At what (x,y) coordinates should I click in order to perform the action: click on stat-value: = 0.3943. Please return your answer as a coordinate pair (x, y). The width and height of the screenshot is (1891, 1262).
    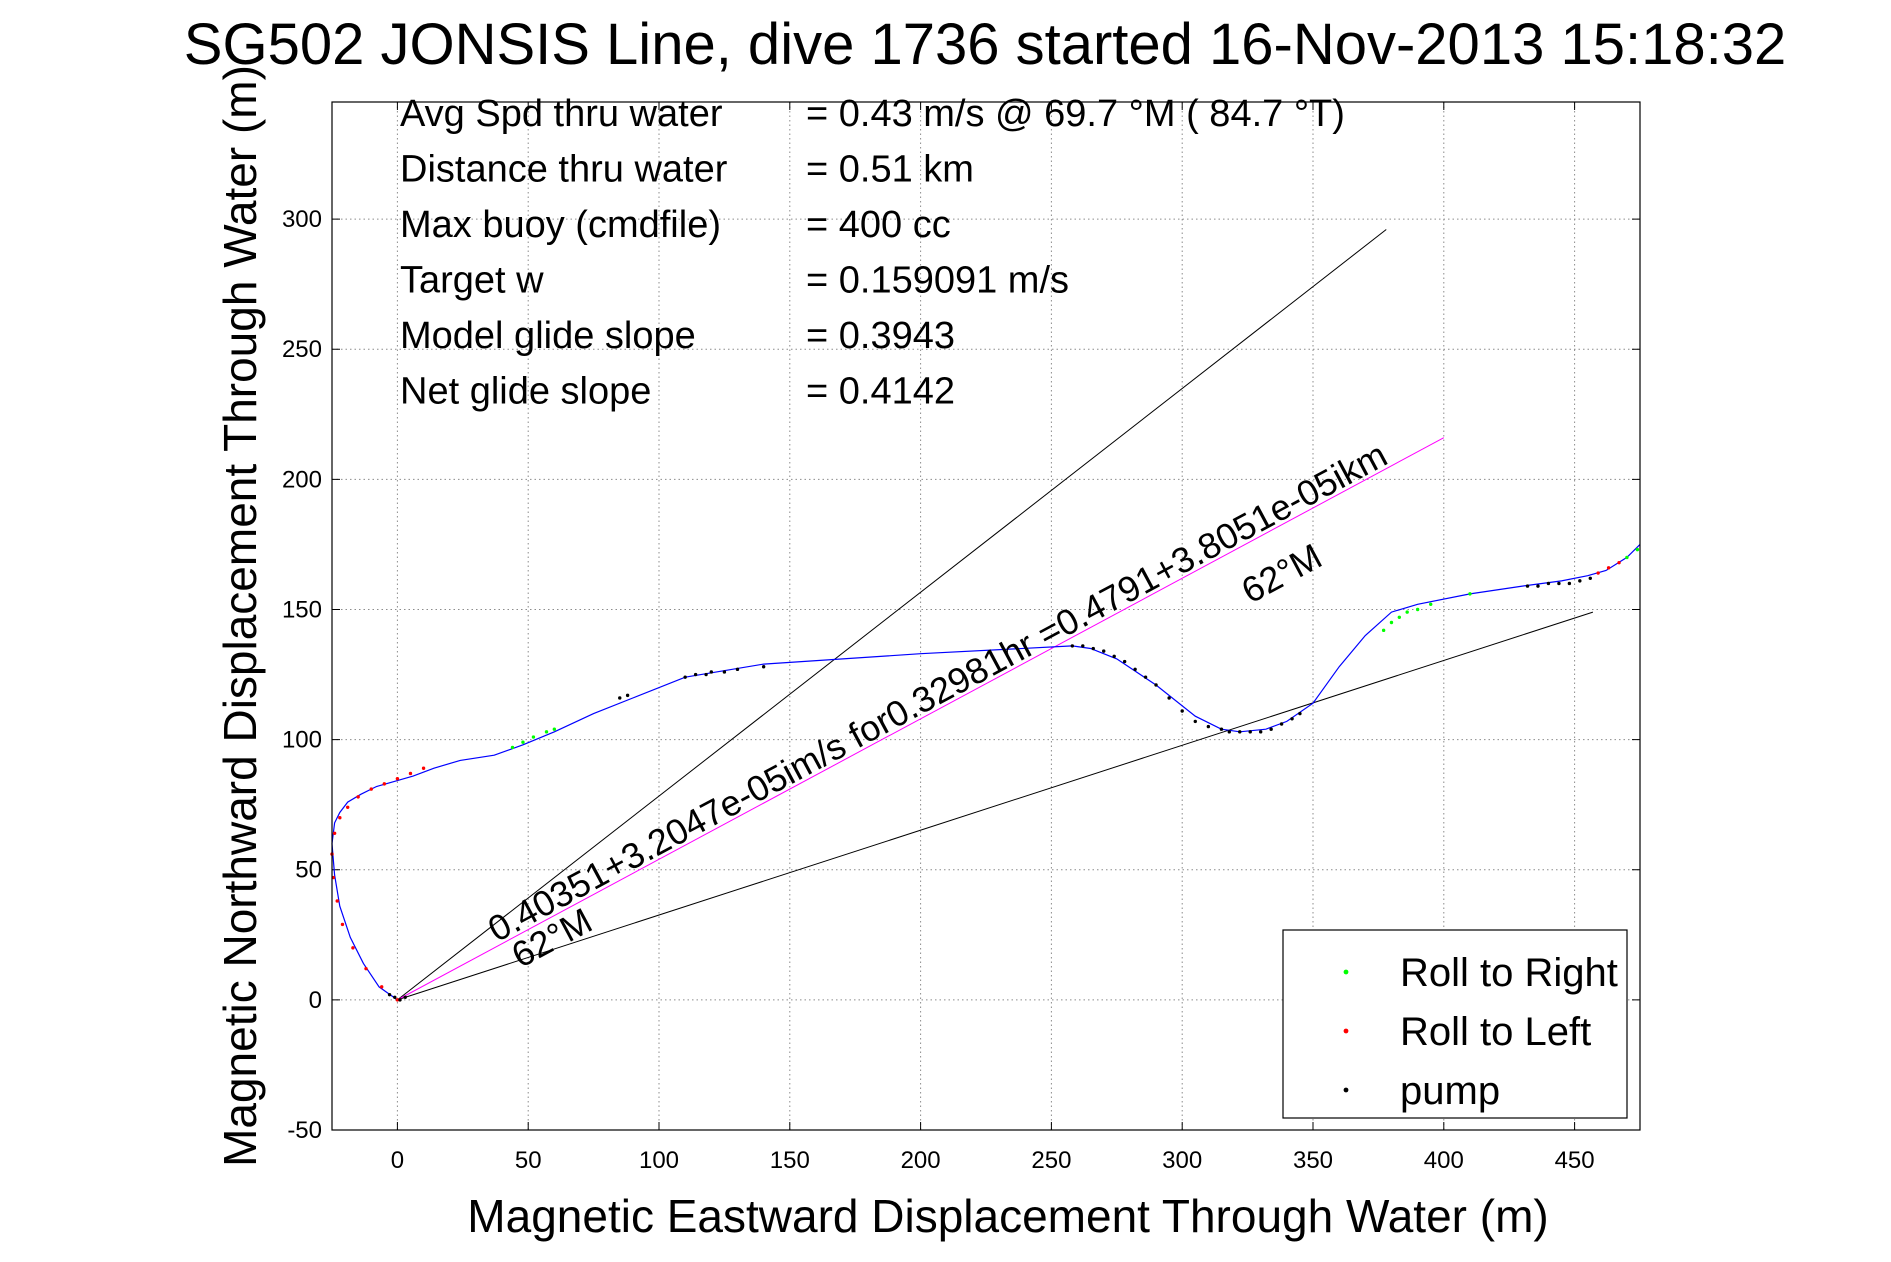
    Looking at the image, I should click on (880, 336).